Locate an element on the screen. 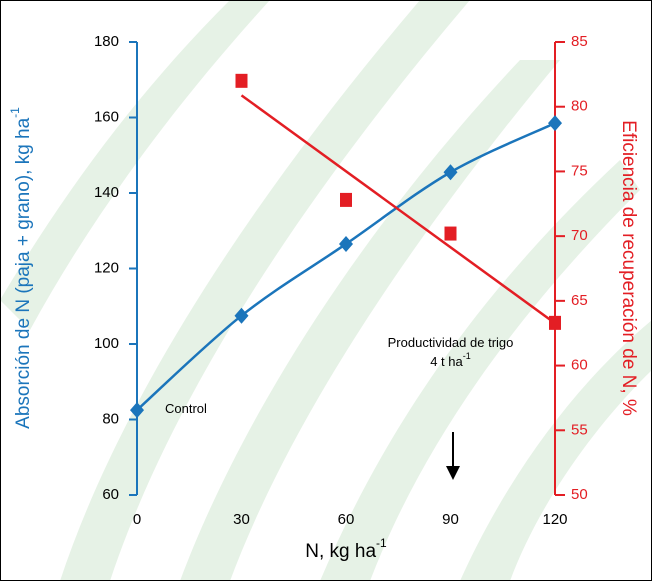  y2-tick-label: 80 is located at coordinates (579, 106).